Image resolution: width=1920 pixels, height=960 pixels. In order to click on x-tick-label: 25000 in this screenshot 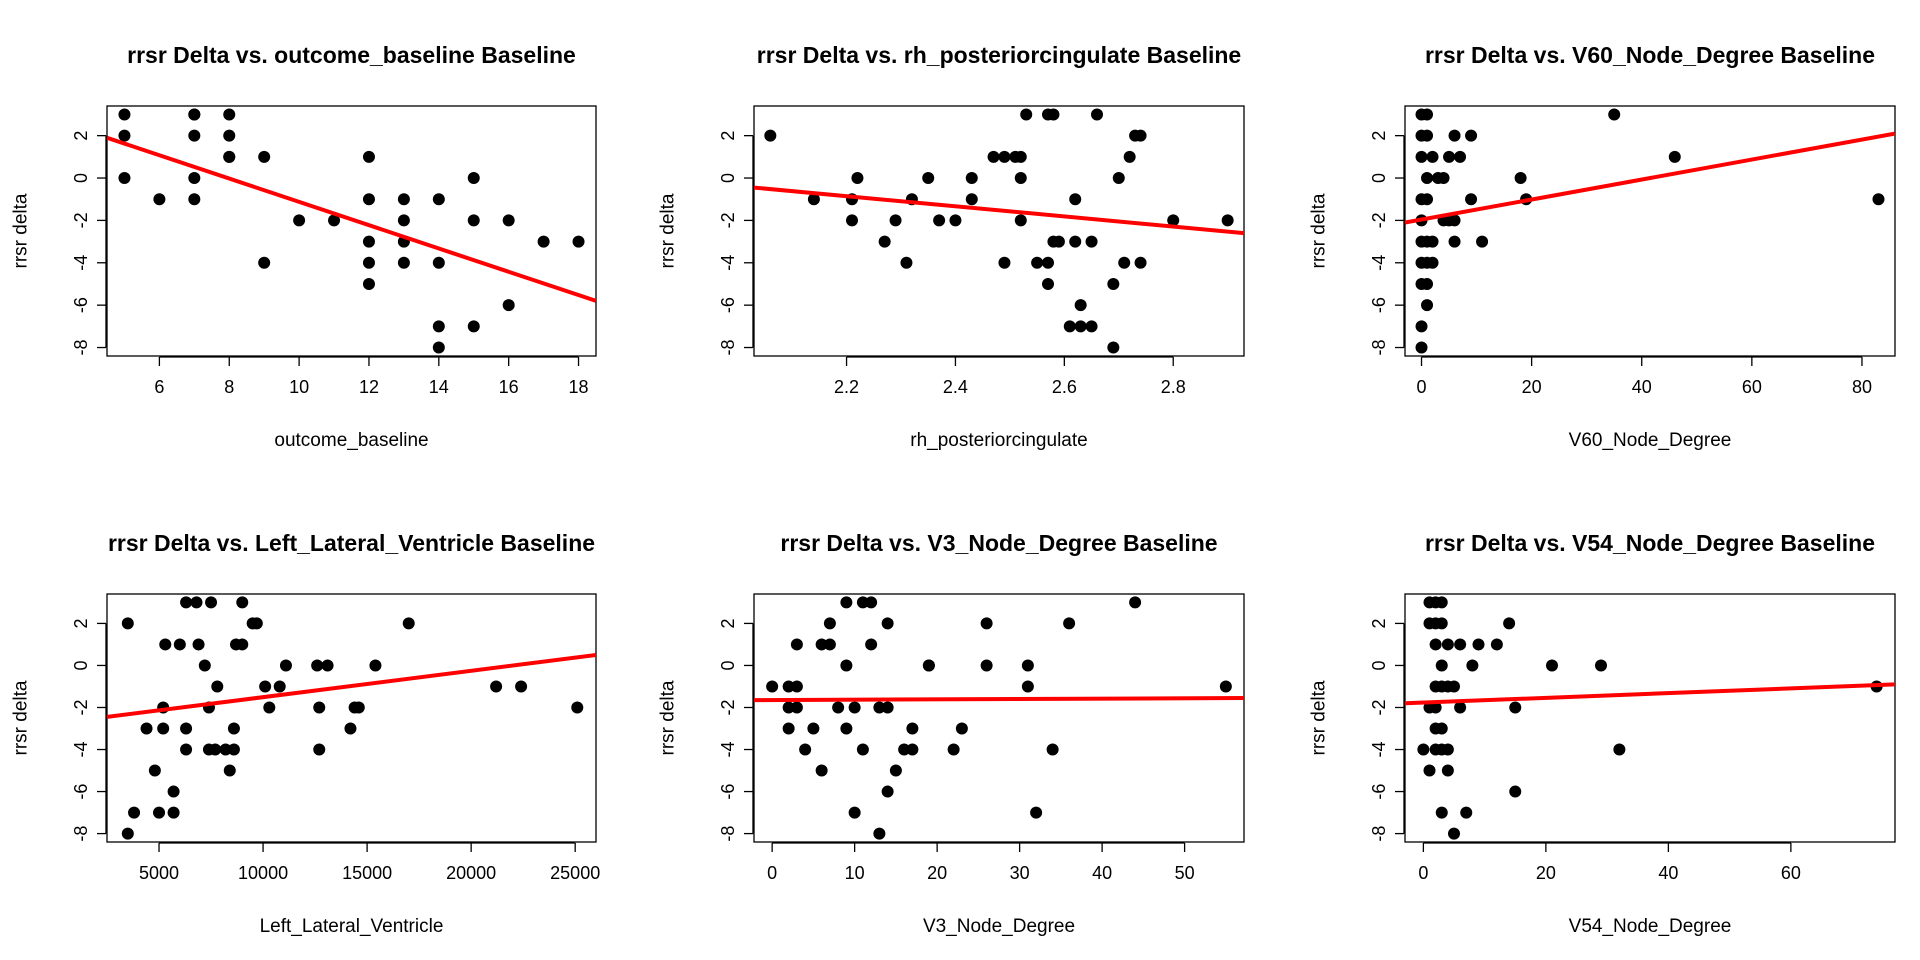, I will do `click(575, 873)`.